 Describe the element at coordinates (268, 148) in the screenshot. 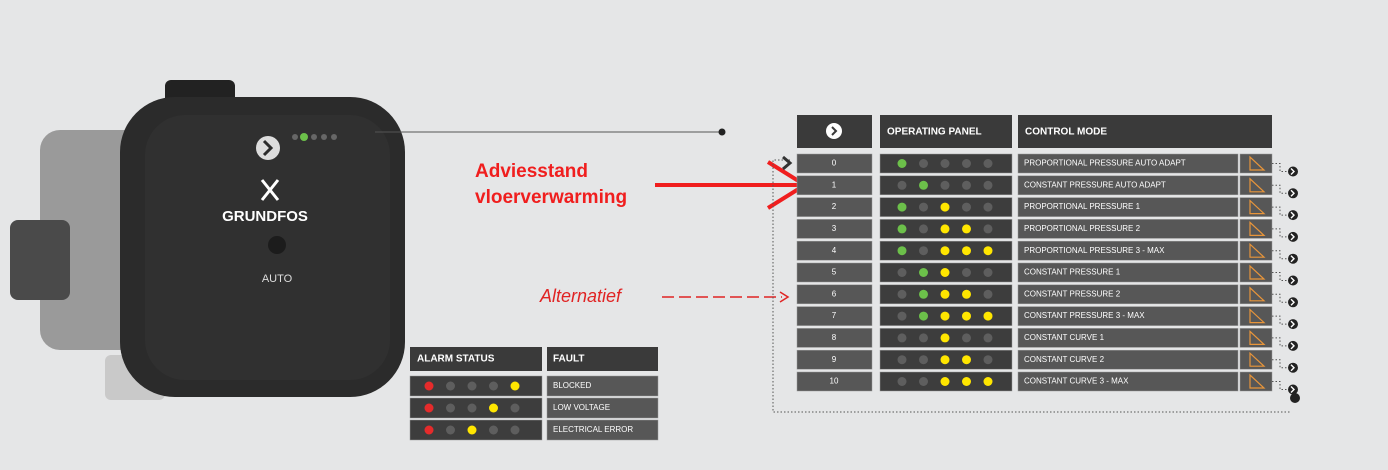

I see `pump-button` at that location.